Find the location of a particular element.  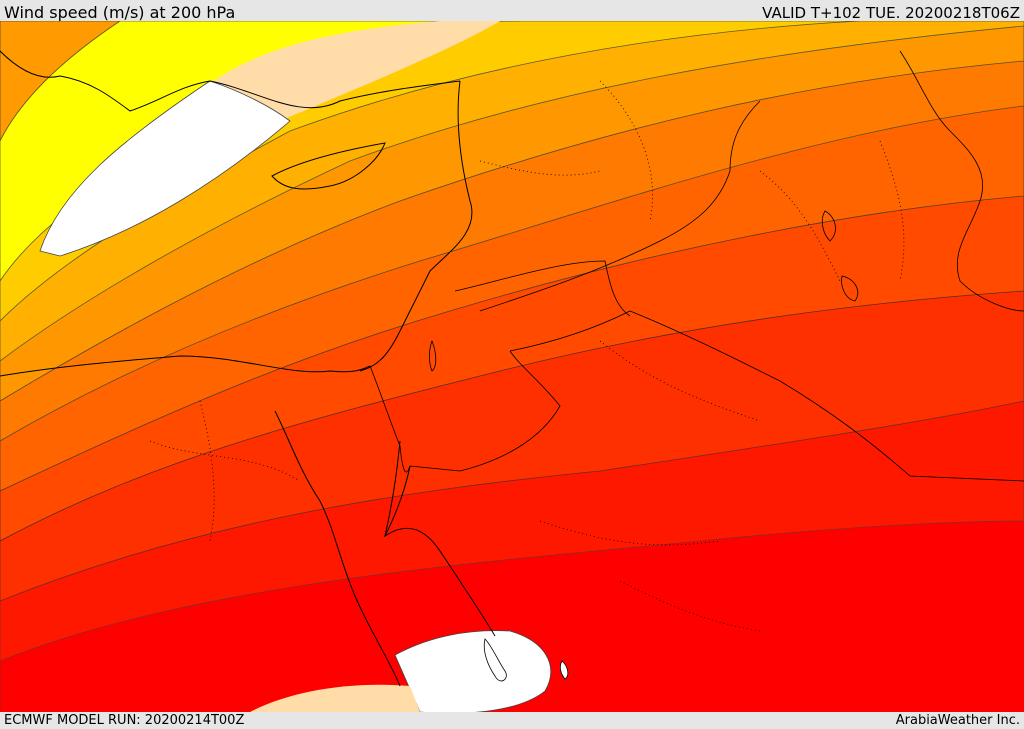

jet-core-peach-north is located at coordinates (350, 71).